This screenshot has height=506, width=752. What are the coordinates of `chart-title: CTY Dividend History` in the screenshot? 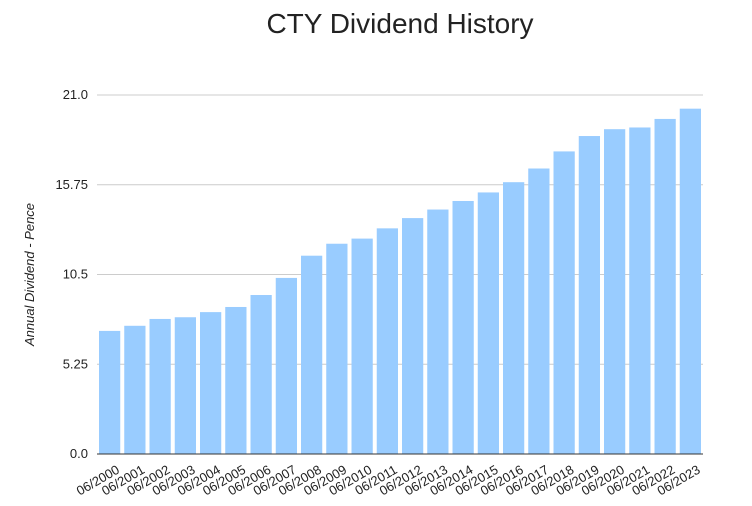 It's located at (400, 23).